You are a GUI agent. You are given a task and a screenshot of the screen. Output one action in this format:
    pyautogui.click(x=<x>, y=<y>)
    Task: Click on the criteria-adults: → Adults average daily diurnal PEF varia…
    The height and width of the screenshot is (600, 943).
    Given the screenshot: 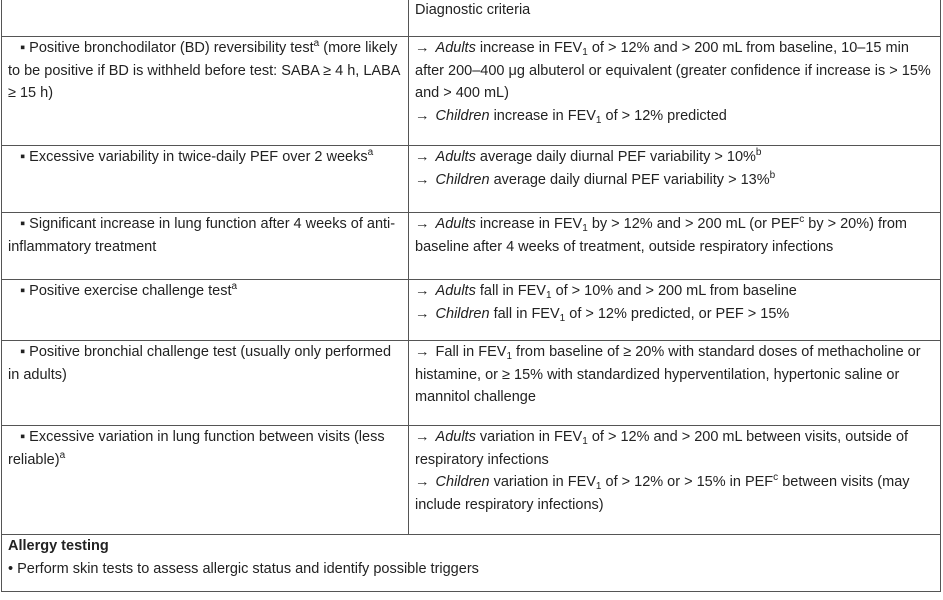 What is the action you would take?
    pyautogui.click(x=674, y=157)
    